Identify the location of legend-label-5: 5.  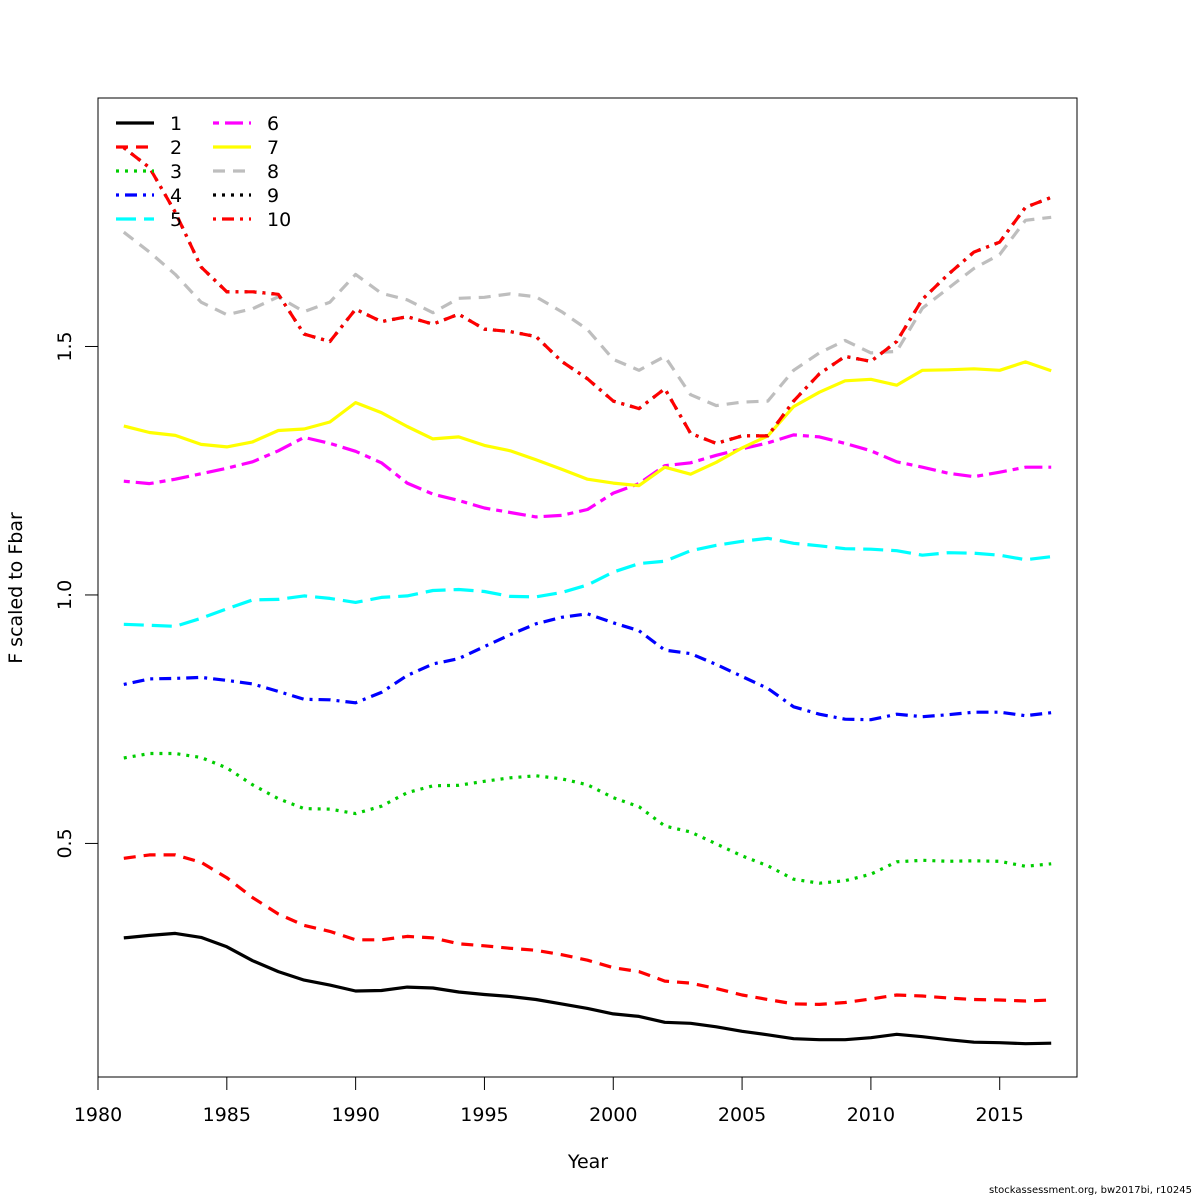
(176, 220).